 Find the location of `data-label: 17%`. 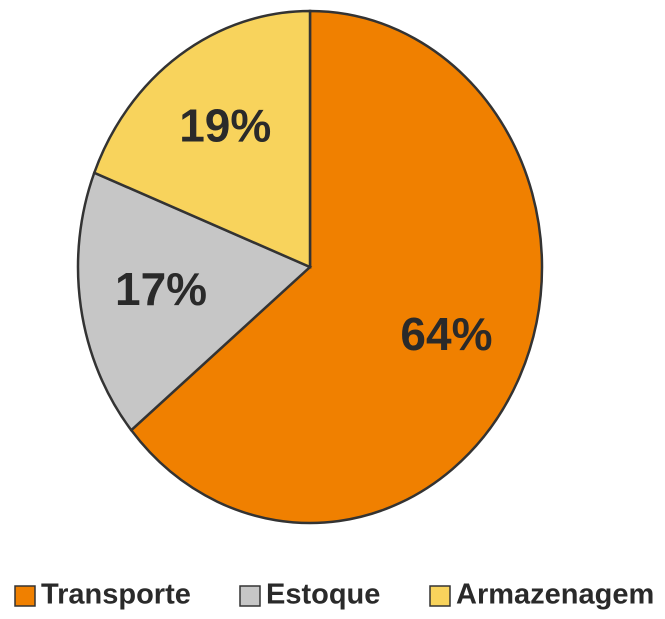

data-label: 17% is located at coordinates (161, 289).